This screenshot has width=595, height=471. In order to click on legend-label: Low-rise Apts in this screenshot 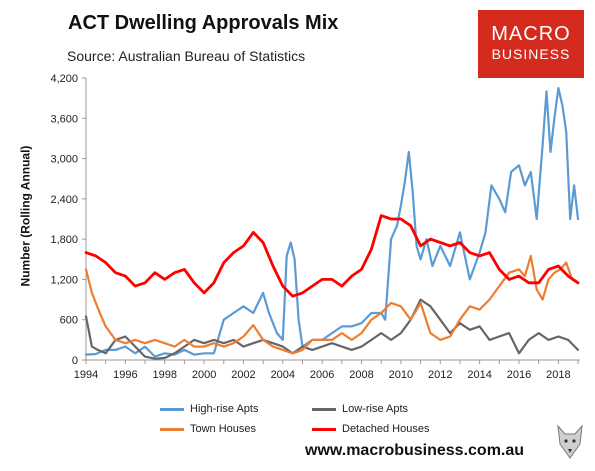, I will do `click(375, 409)`.